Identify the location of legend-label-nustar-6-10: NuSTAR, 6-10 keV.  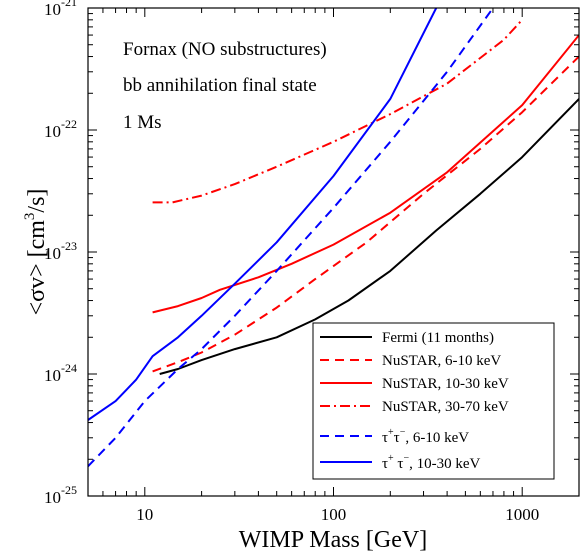
(441, 361).